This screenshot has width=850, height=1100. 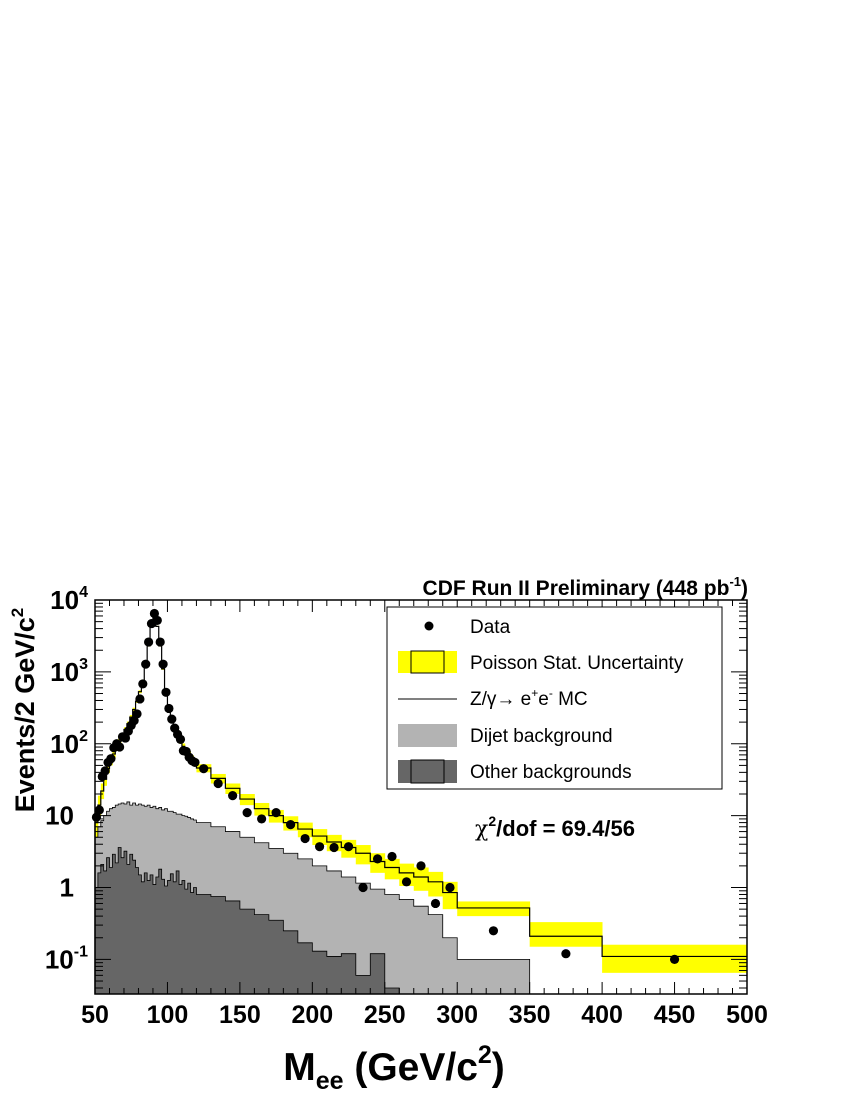 I want to click on chi2-sup: 2, so click(x=492, y=821).